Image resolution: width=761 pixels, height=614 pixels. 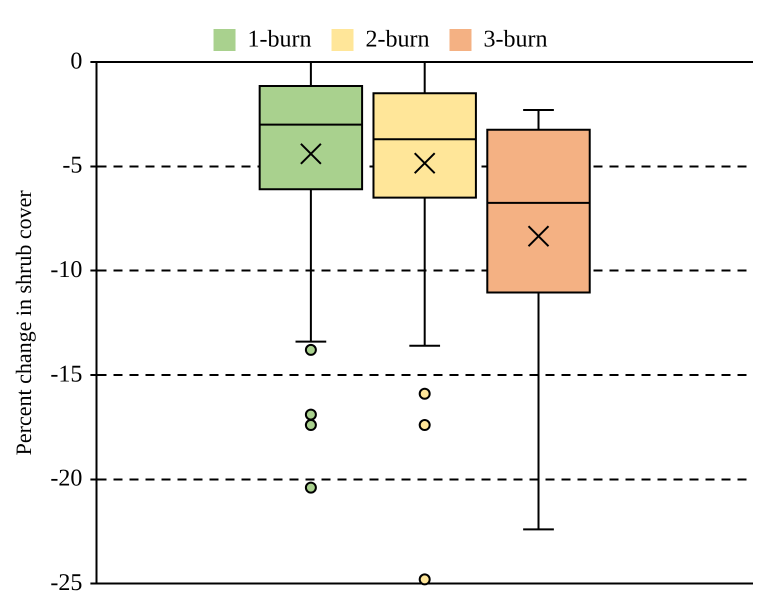 What do you see at coordinates (23, 323) in the screenshot?
I see `y-axis-title: Percent change in shrub cover` at bounding box center [23, 323].